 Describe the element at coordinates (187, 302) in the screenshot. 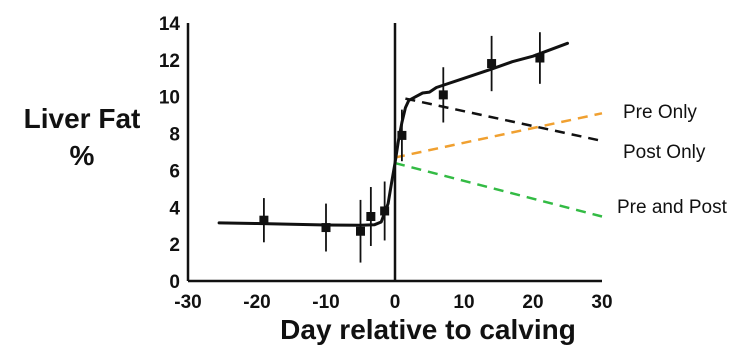

I see `x-tick-label: -30` at that location.